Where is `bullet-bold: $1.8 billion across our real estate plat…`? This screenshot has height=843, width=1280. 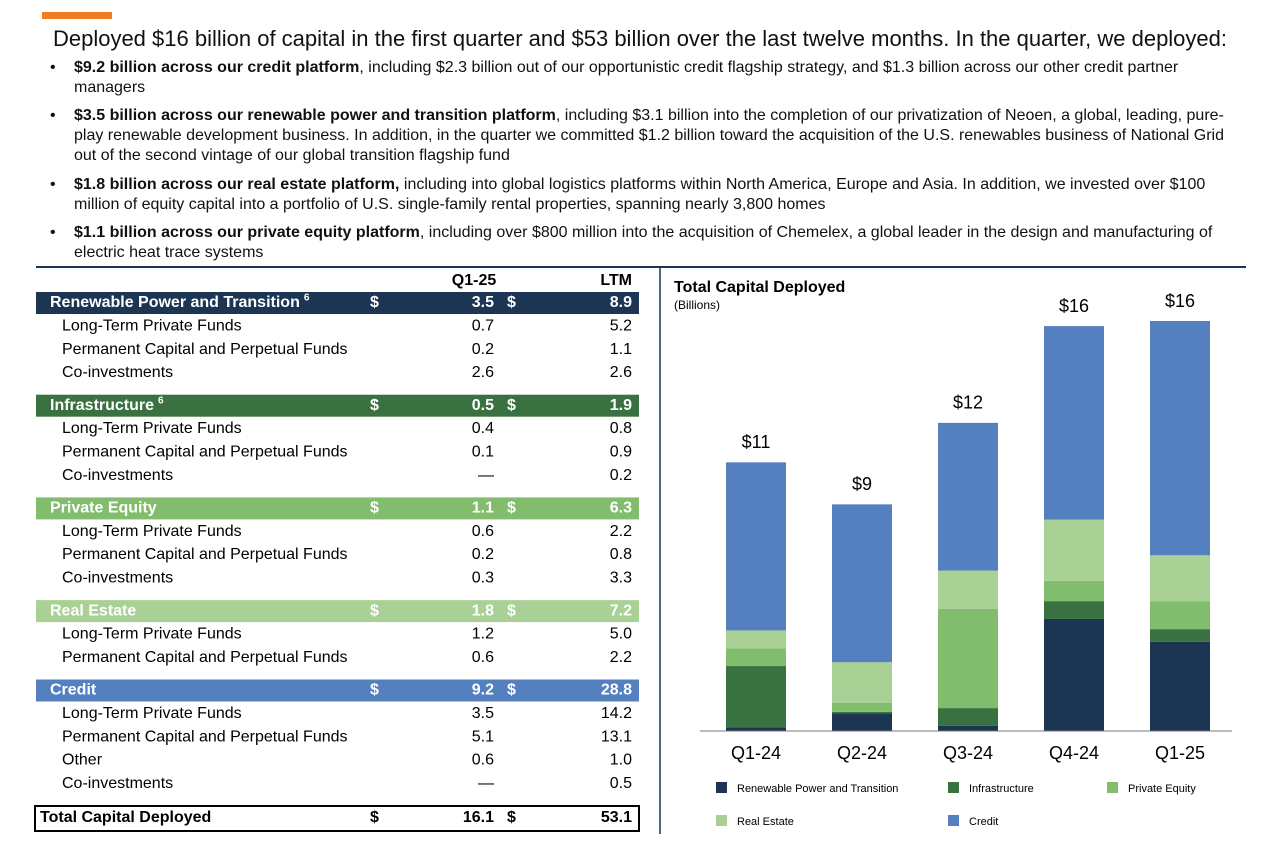 bullet-bold: $1.8 billion across our real estate plat… is located at coordinates (237, 184).